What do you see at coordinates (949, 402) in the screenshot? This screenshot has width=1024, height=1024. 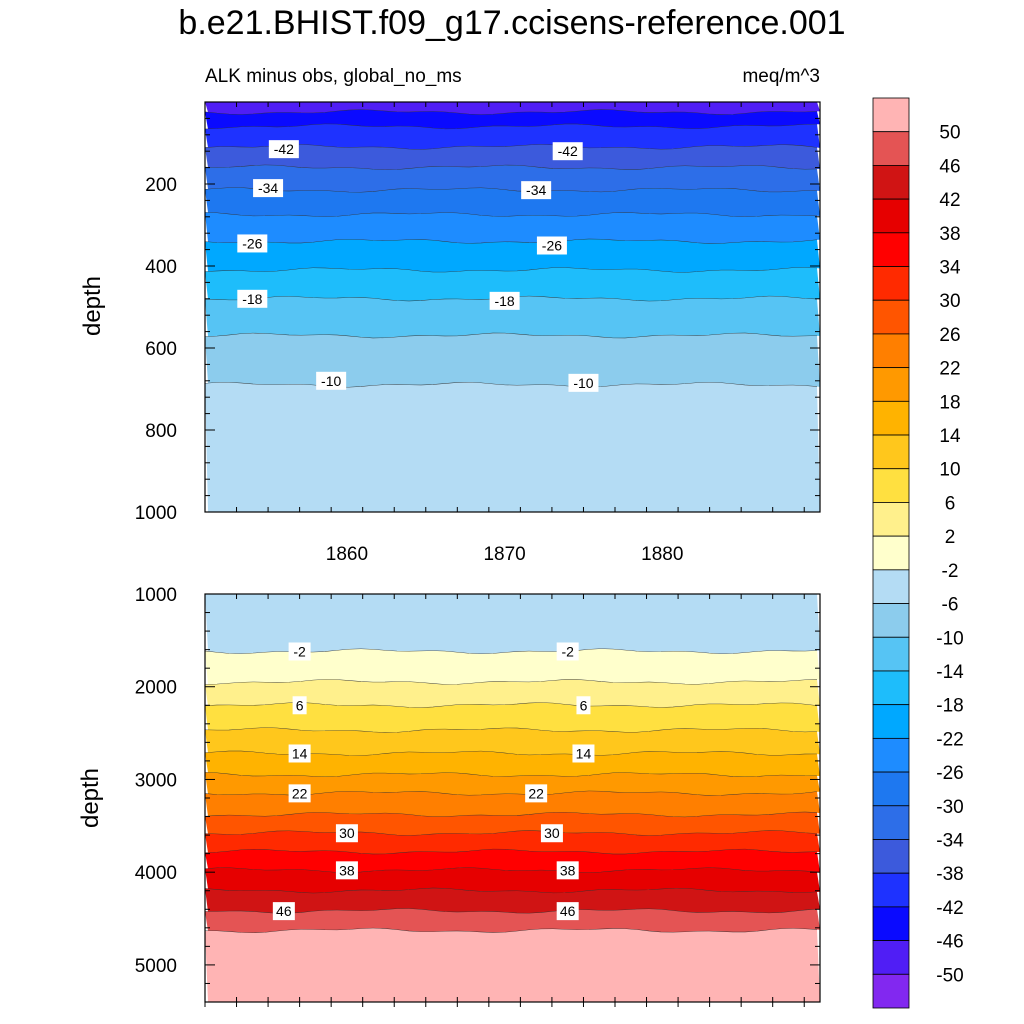 I see `colorbar-label: 18` at bounding box center [949, 402].